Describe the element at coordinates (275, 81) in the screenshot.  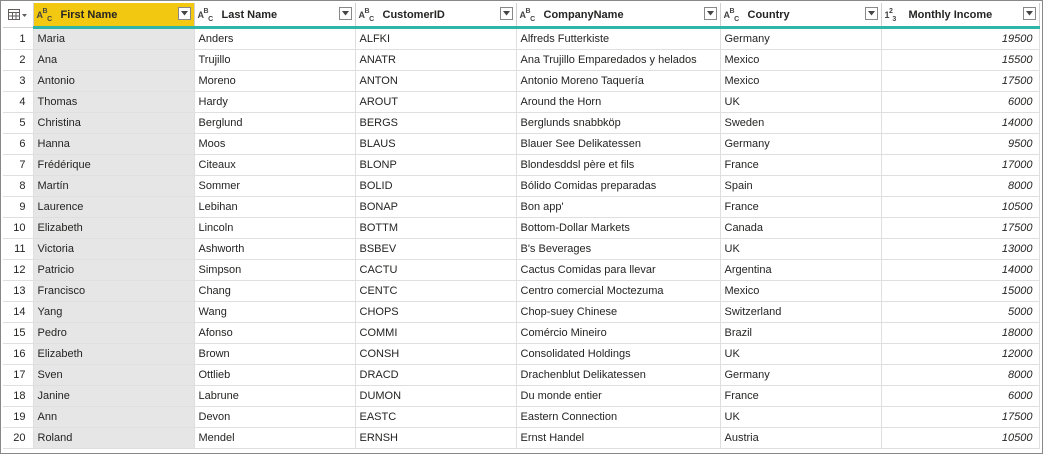
I see `table-cell: Moreno` at that location.